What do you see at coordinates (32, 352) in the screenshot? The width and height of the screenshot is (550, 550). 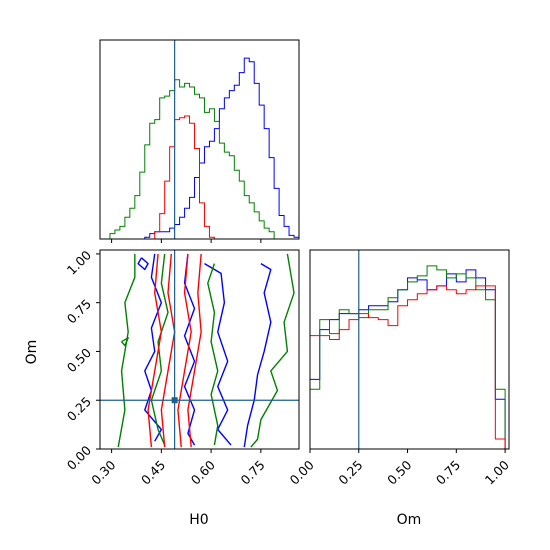 I see `y-axis-label-om: Om` at bounding box center [32, 352].